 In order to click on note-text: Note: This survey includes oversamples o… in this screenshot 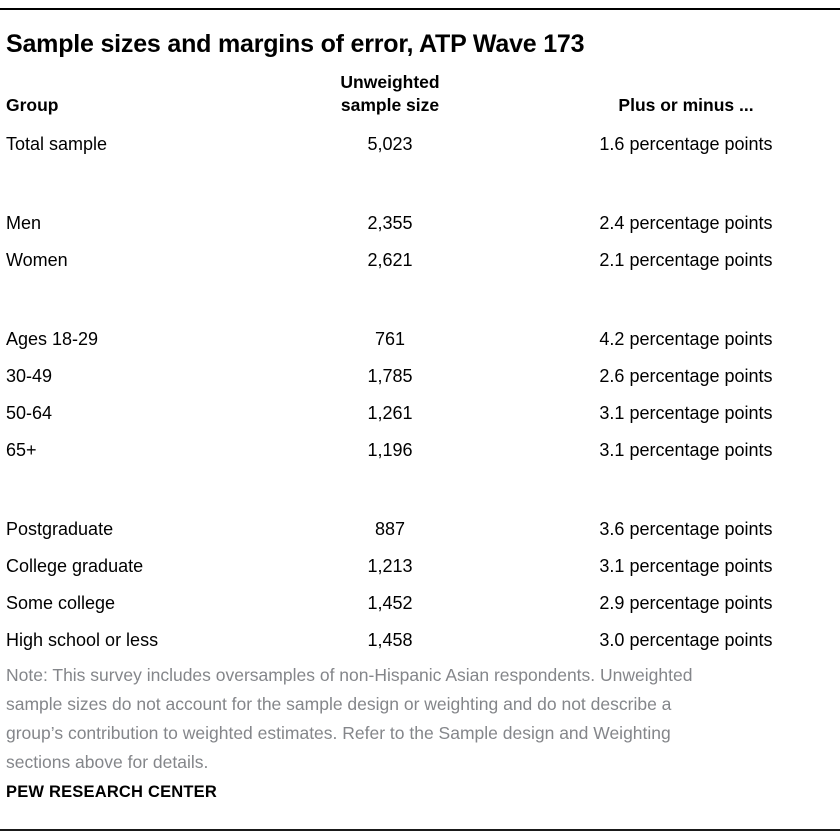, I will do `click(349, 718)`.